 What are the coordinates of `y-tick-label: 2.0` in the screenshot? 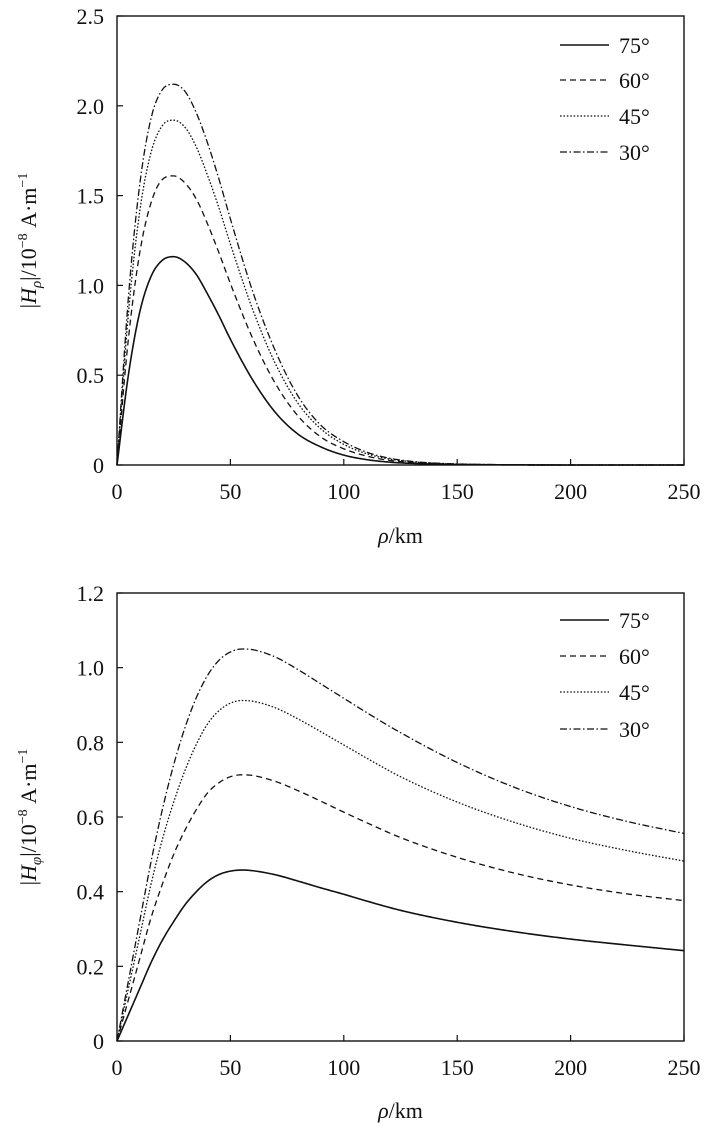 It's located at (91, 106).